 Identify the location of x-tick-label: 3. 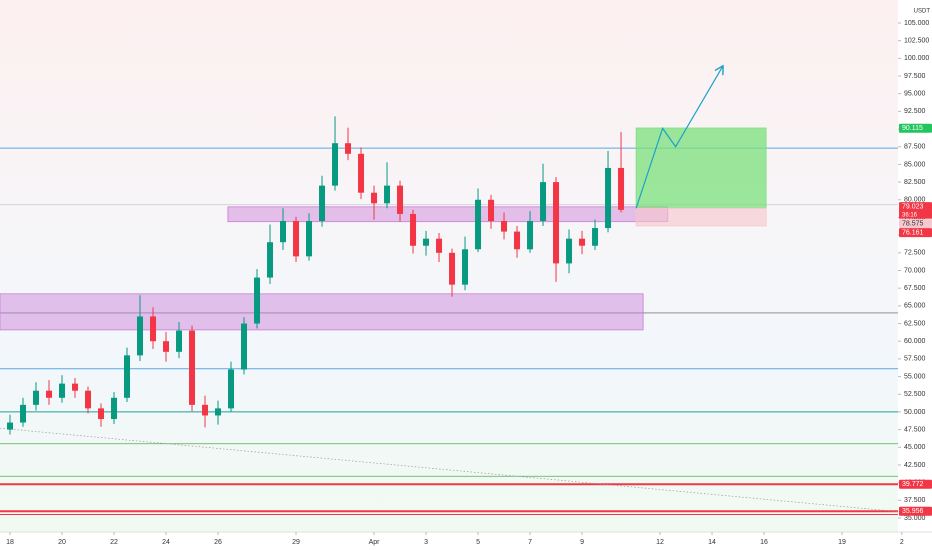
(426, 542).